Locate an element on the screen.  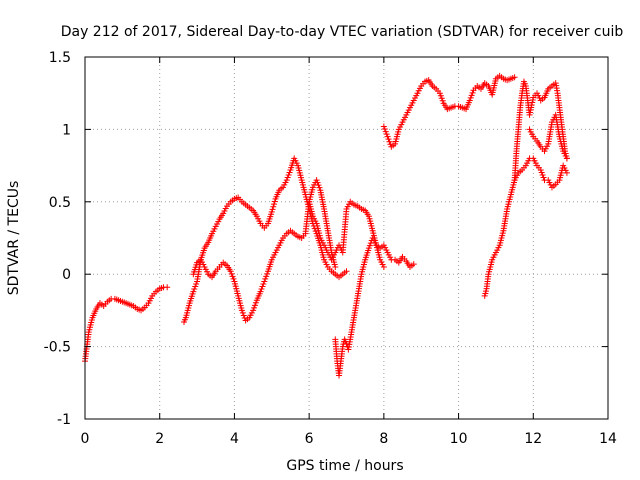
y-tick-label: -1 is located at coordinates (64, 420).